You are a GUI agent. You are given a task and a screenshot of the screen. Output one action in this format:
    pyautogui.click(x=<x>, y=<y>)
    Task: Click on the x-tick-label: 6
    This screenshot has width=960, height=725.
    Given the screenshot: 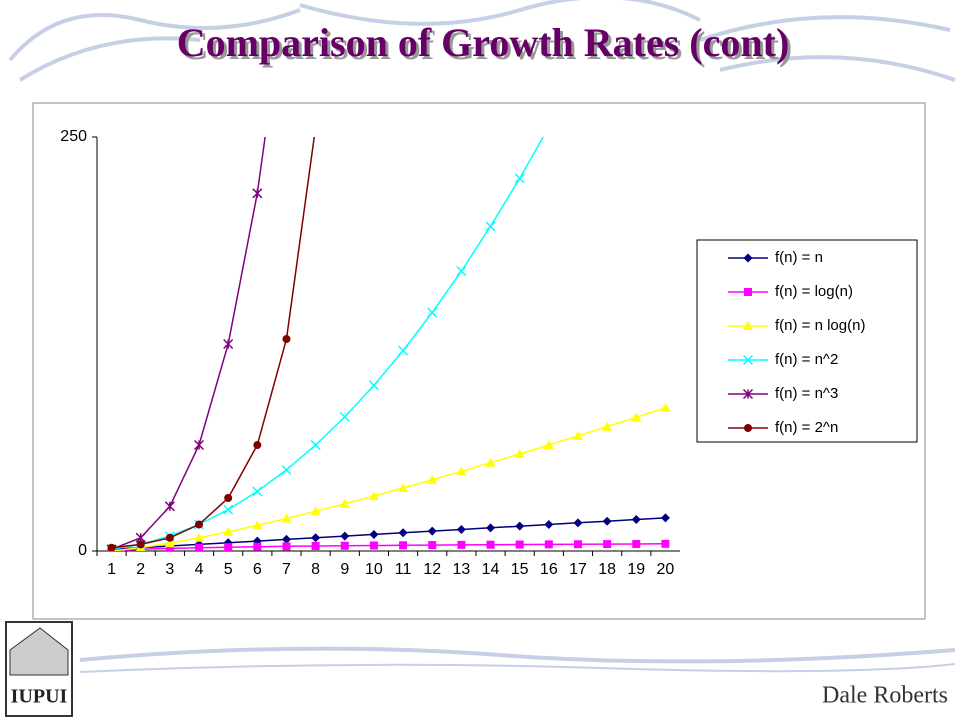 What is the action you would take?
    pyautogui.click(x=257, y=569)
    